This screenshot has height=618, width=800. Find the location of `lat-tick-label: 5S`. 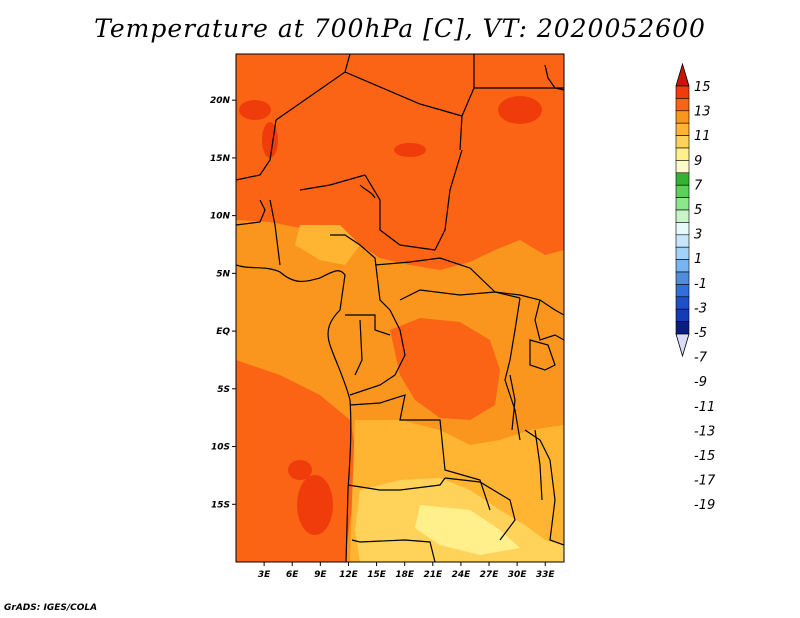

lat-tick-label: 5S is located at coordinates (223, 390).